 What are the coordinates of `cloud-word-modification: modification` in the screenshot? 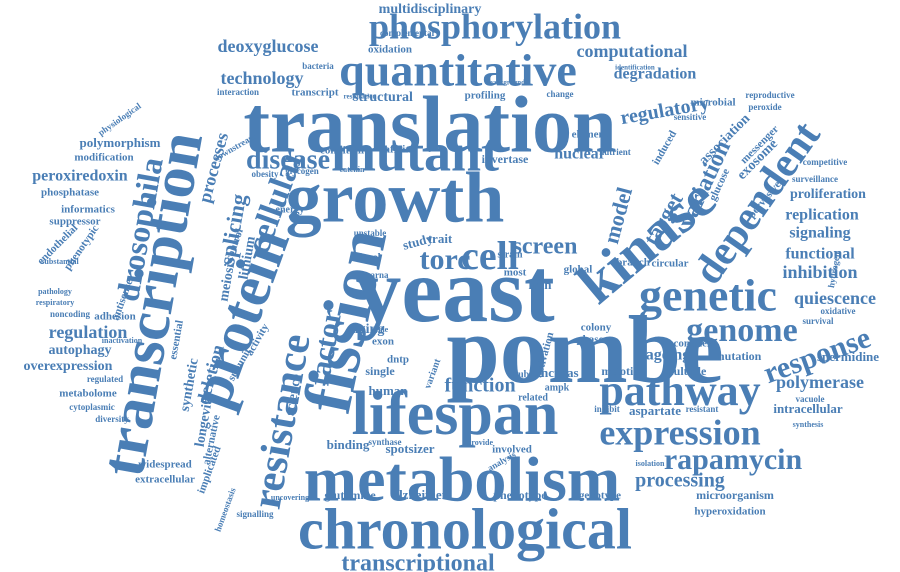 It's located at (103, 158).